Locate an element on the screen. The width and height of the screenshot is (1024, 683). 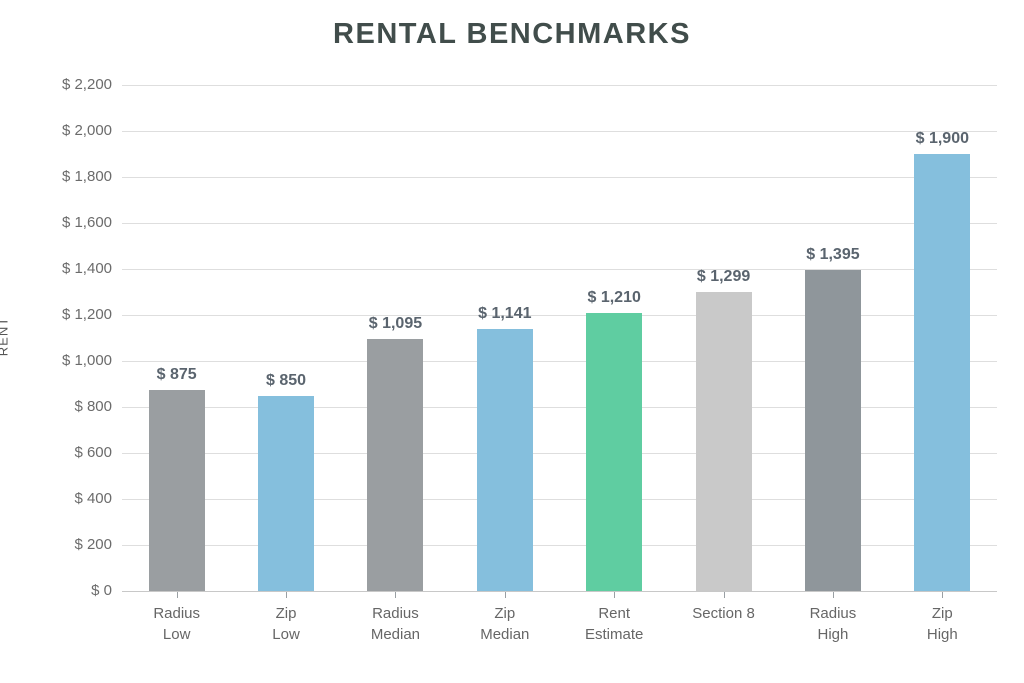
bar-value-label: $ 1,395 is located at coordinates (833, 255).